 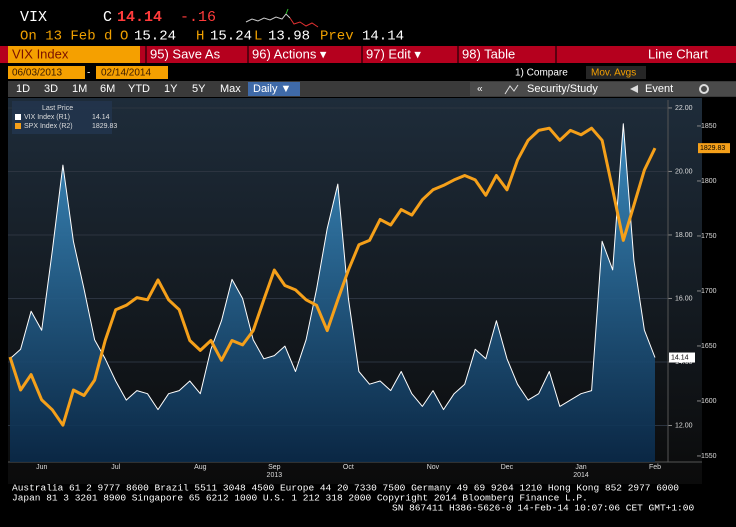 What do you see at coordinates (200, 467) in the screenshot?
I see `x-tick-label: Aug` at bounding box center [200, 467].